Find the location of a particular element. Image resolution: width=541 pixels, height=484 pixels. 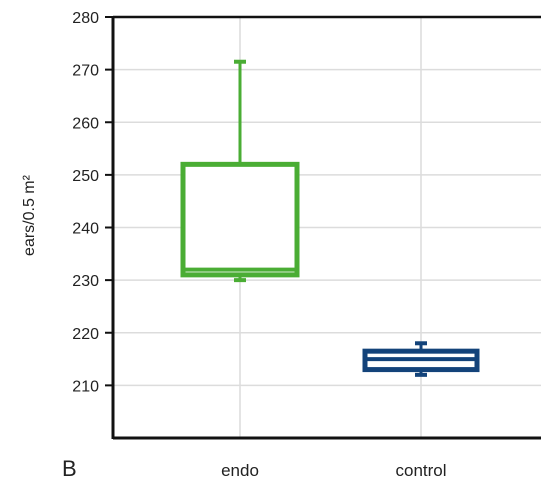

box-endo is located at coordinates (240, 171).